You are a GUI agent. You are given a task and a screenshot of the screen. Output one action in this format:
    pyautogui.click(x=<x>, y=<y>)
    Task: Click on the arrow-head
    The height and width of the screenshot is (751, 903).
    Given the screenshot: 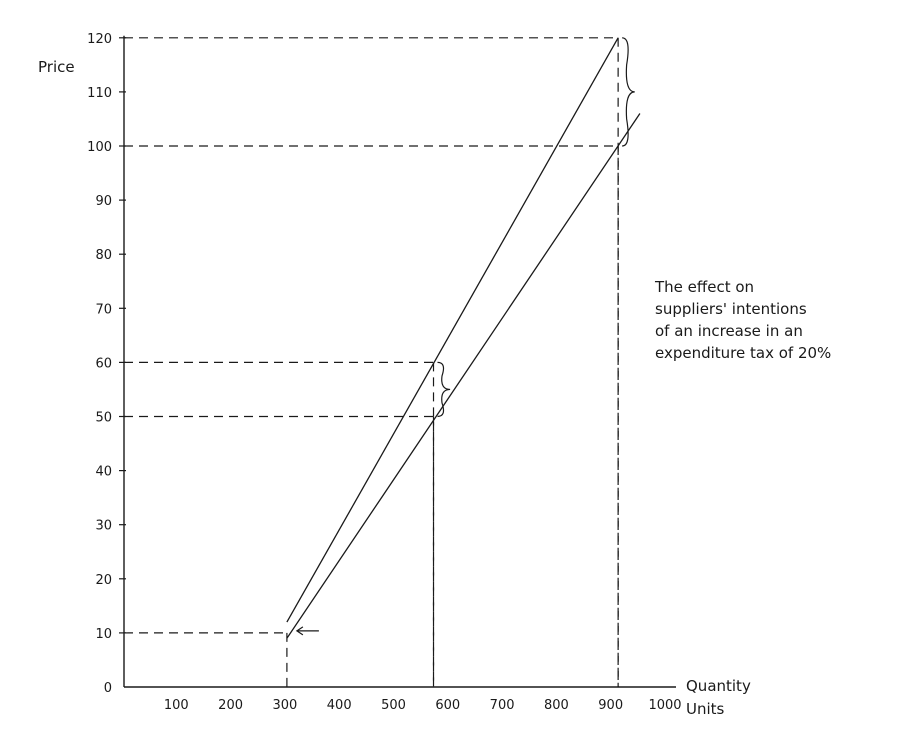 What is the action you would take?
    pyautogui.click(x=299, y=631)
    